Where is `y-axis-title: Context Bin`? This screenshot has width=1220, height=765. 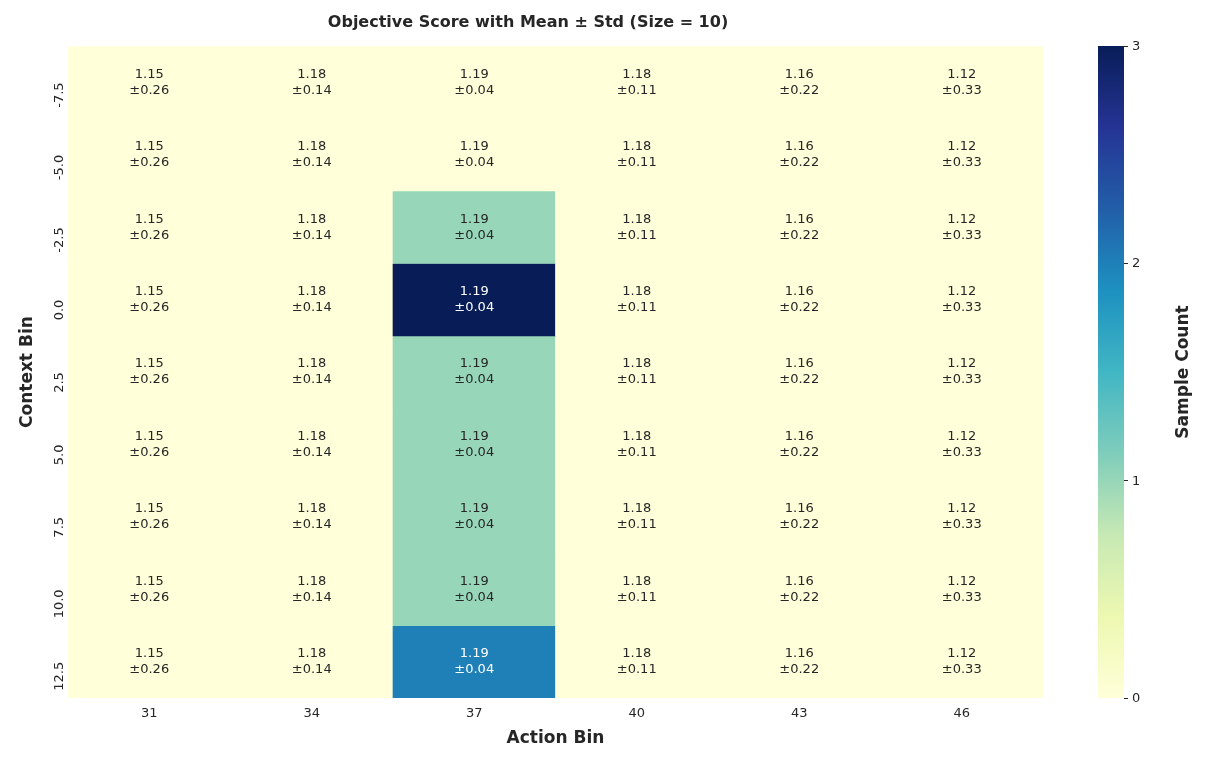 y-axis-title: Context Bin is located at coordinates (25, 372).